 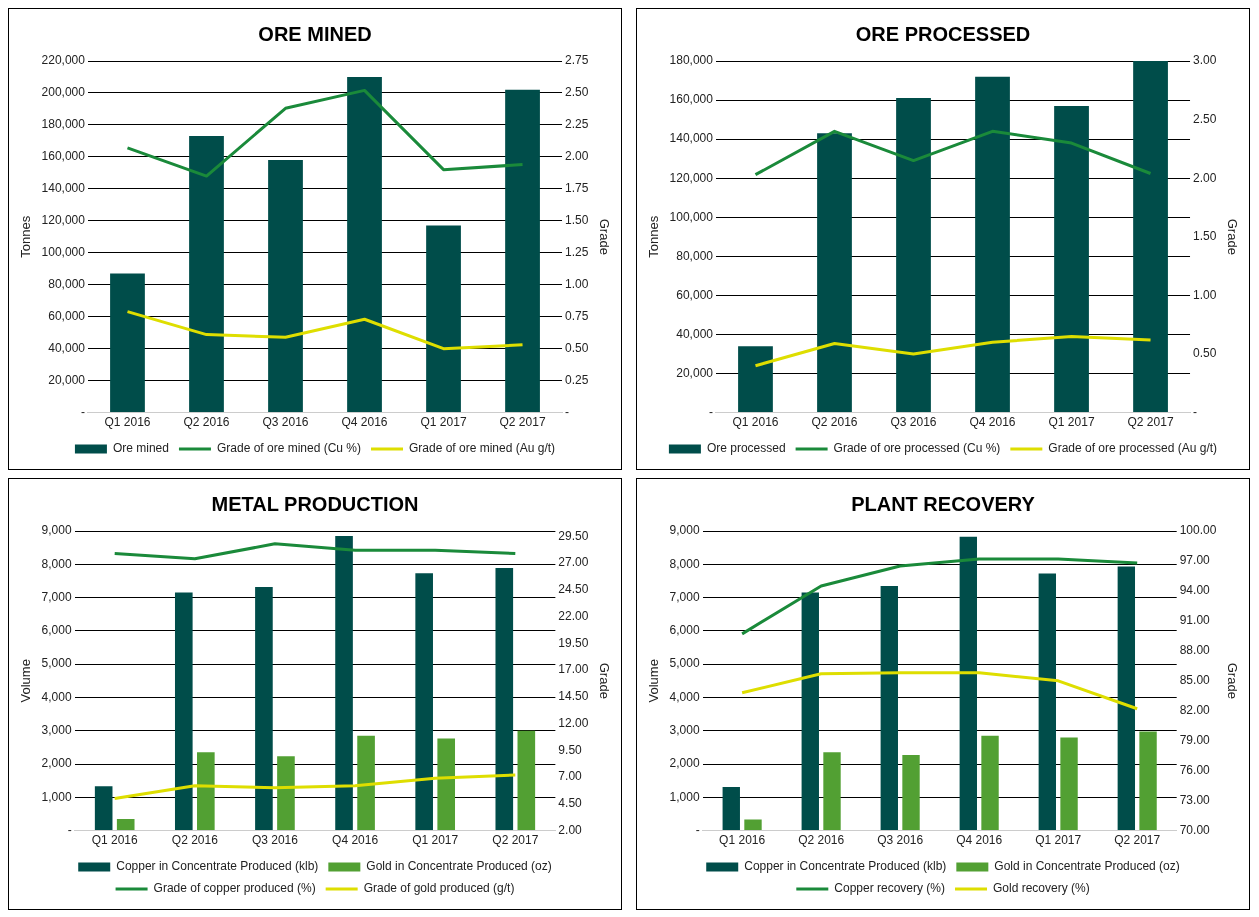 What do you see at coordinates (917, 448) in the screenshot?
I see `legend-label: Grade of ore processed (Cu %)` at bounding box center [917, 448].